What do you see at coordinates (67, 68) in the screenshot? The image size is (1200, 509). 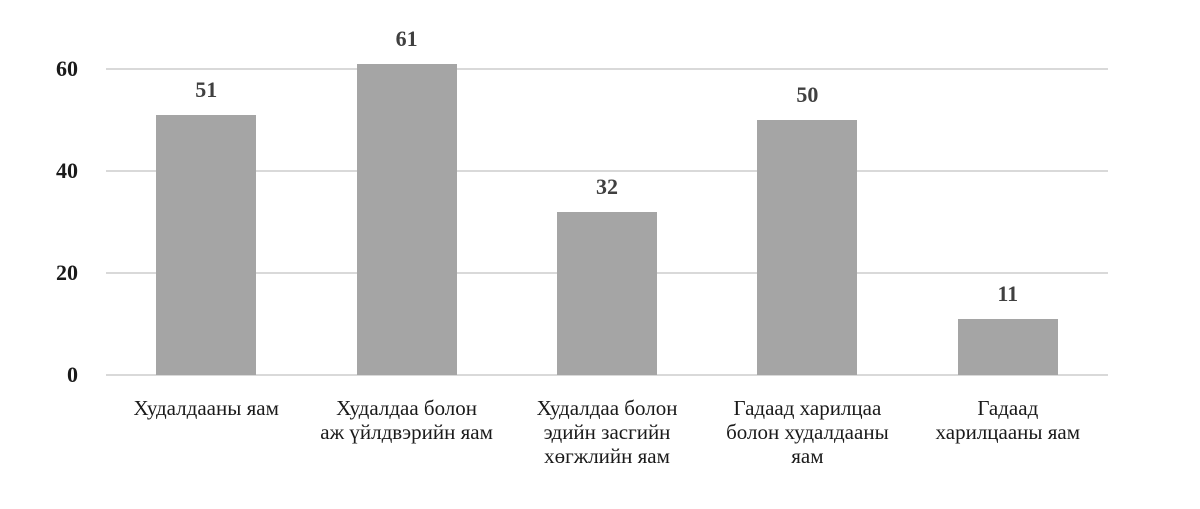 I see `y-tick-label: 60` at bounding box center [67, 68].